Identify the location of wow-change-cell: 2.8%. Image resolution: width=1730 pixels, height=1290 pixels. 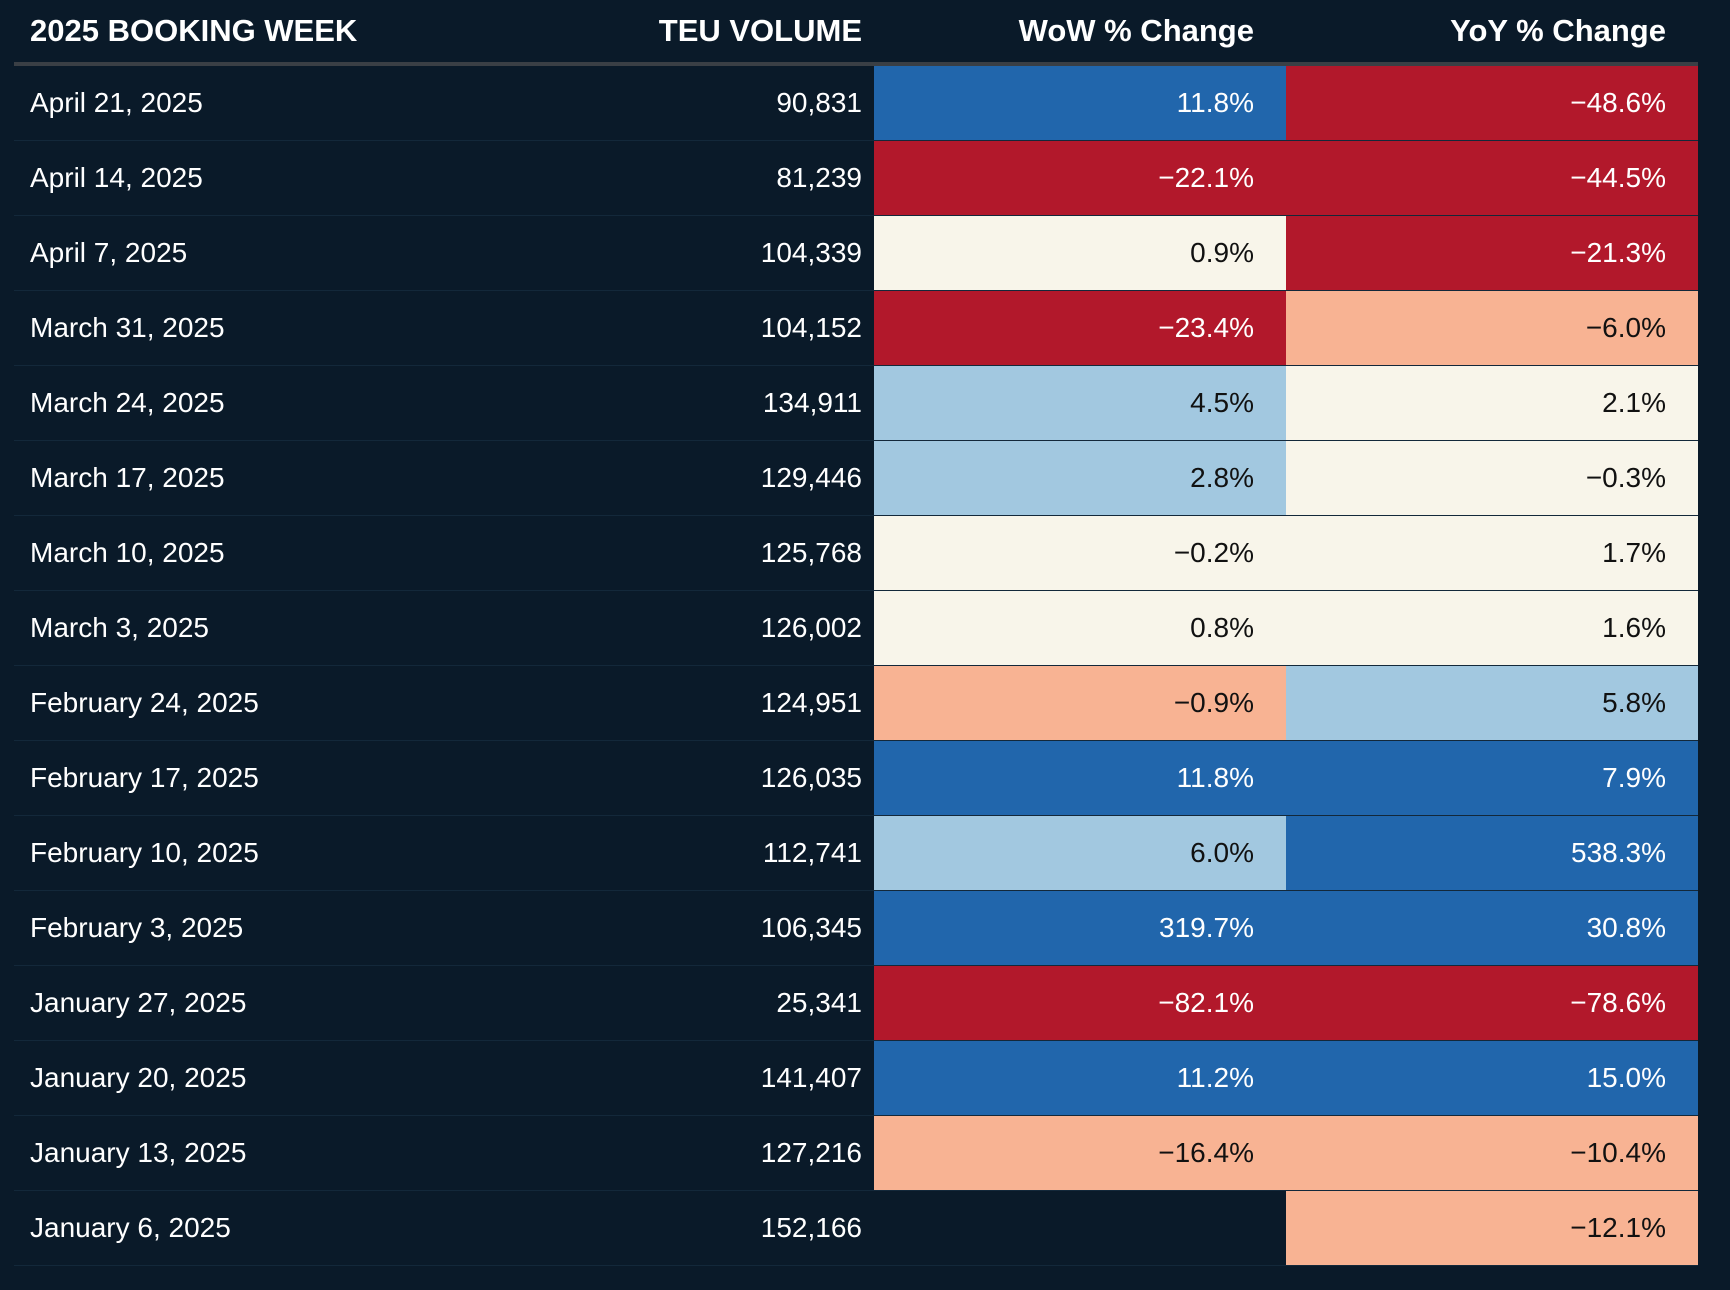
(1080, 478).